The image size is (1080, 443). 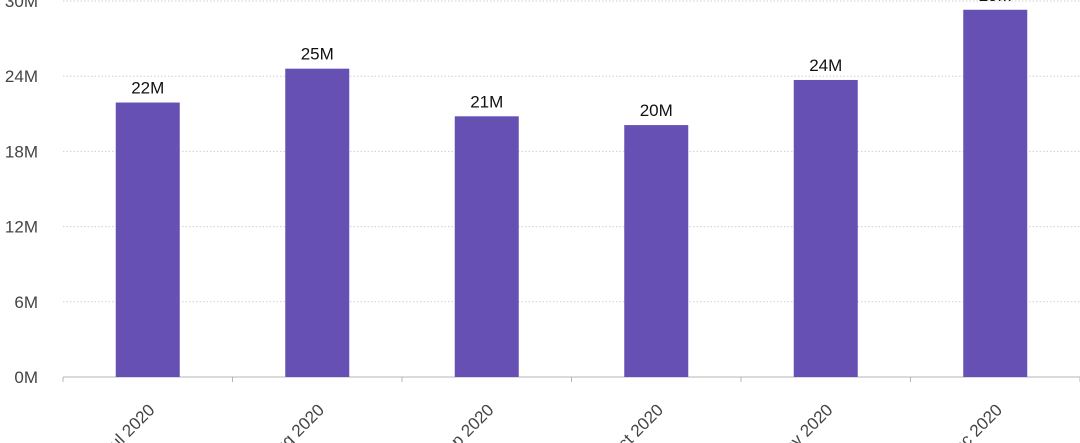 I want to click on y-tick-label: 24M, so click(x=21, y=76).